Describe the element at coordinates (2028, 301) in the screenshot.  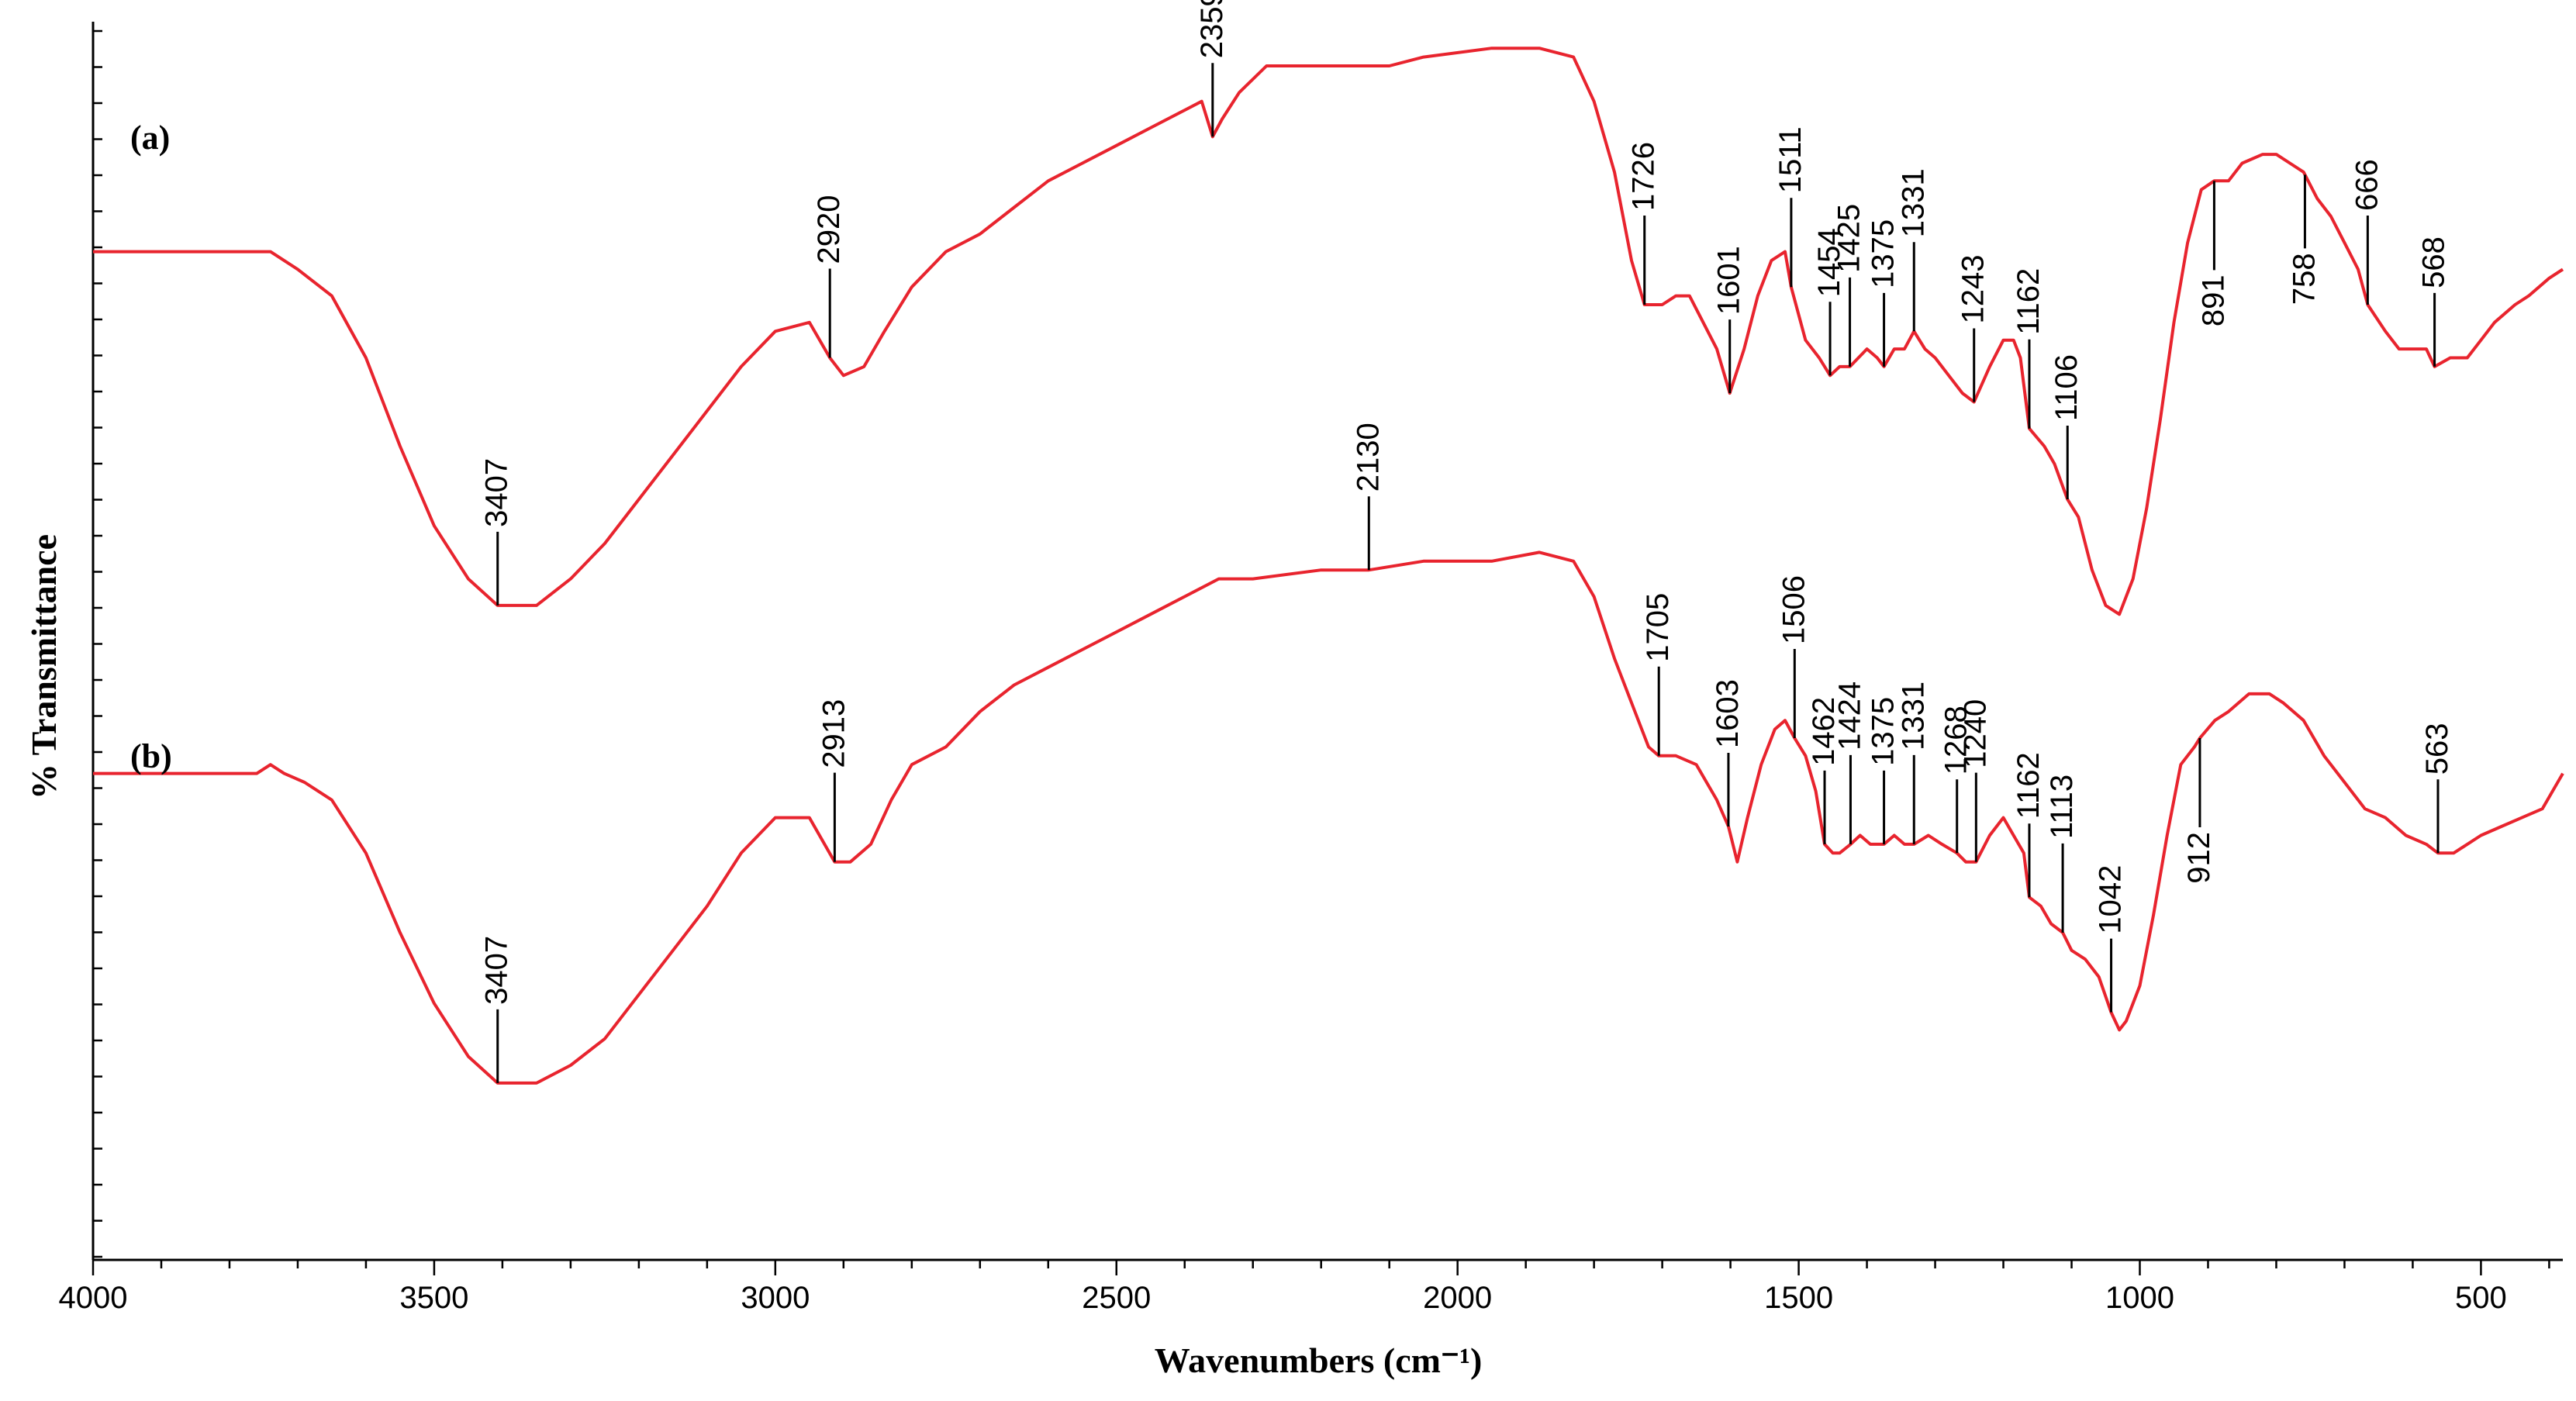
I see `peak-label-a: 1162` at that location.